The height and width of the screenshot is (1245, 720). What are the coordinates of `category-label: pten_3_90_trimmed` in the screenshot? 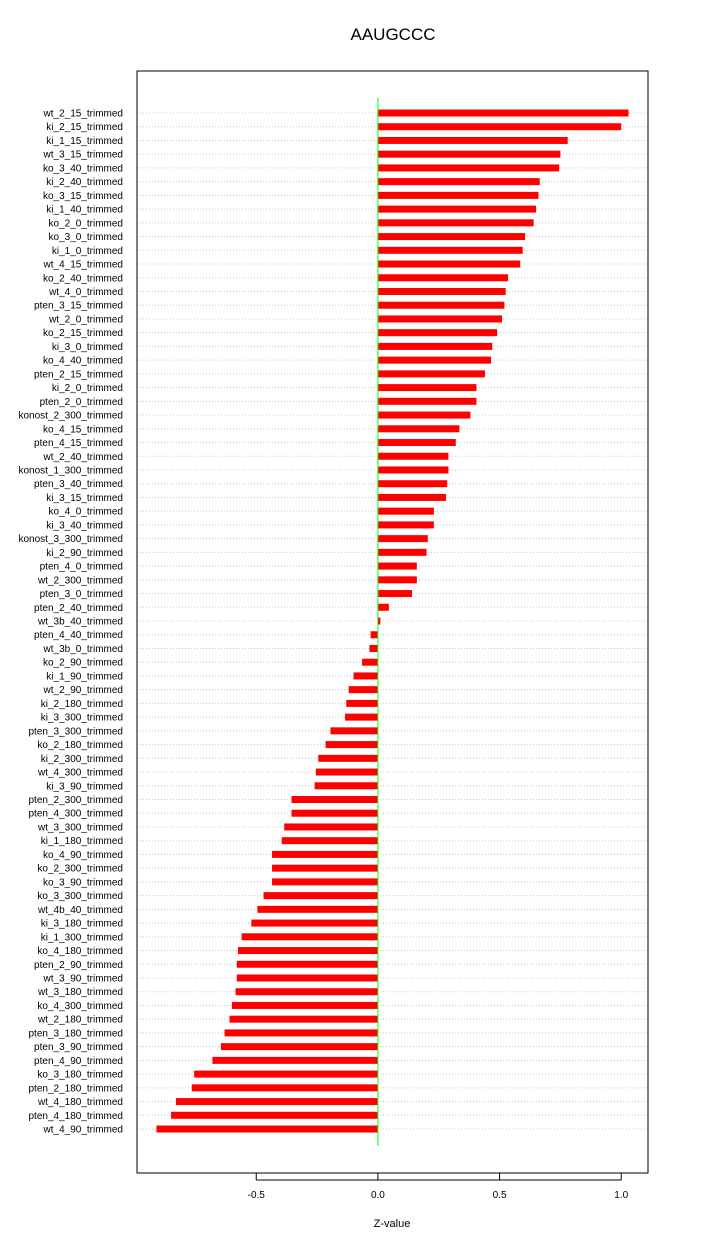 It's located at (78, 1047).